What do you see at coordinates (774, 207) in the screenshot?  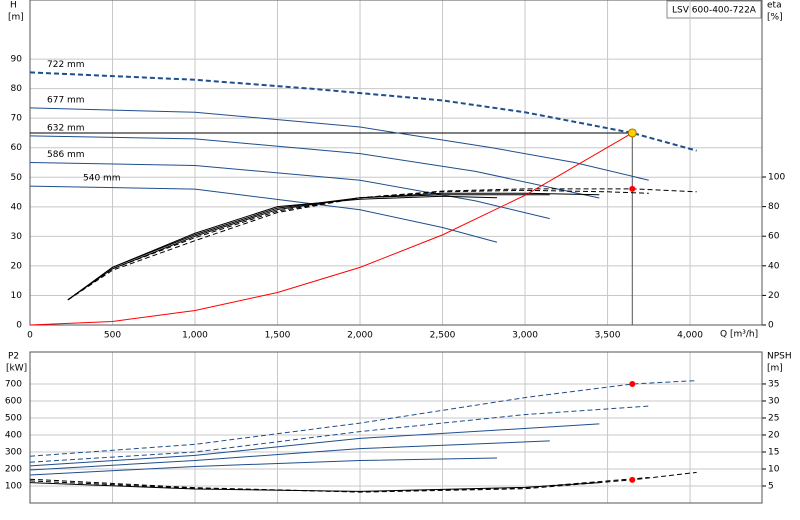 I see `y2-tick-label: 80` at bounding box center [774, 207].